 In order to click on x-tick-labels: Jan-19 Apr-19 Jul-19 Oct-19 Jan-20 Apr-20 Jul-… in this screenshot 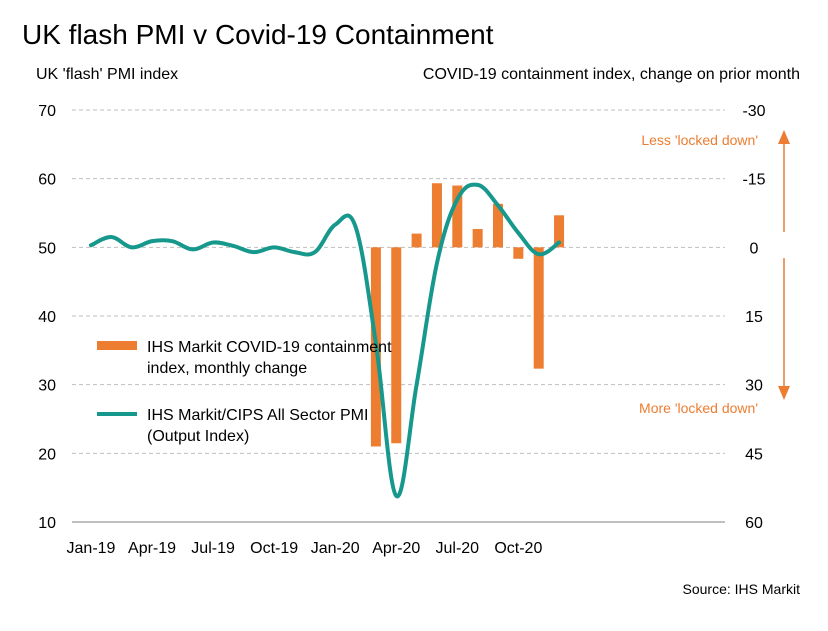, I will do `click(305, 548)`.